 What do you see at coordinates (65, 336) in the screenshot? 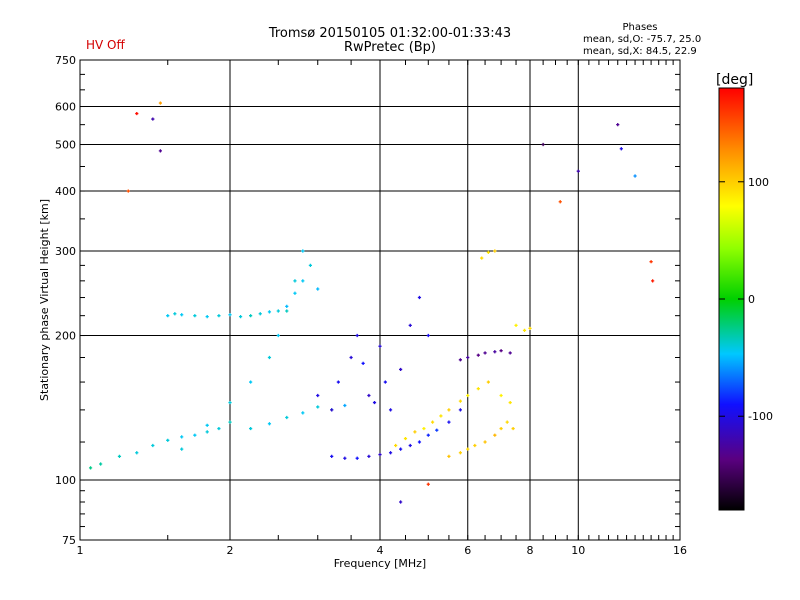
I see `y-tick-label: 200` at bounding box center [65, 336].